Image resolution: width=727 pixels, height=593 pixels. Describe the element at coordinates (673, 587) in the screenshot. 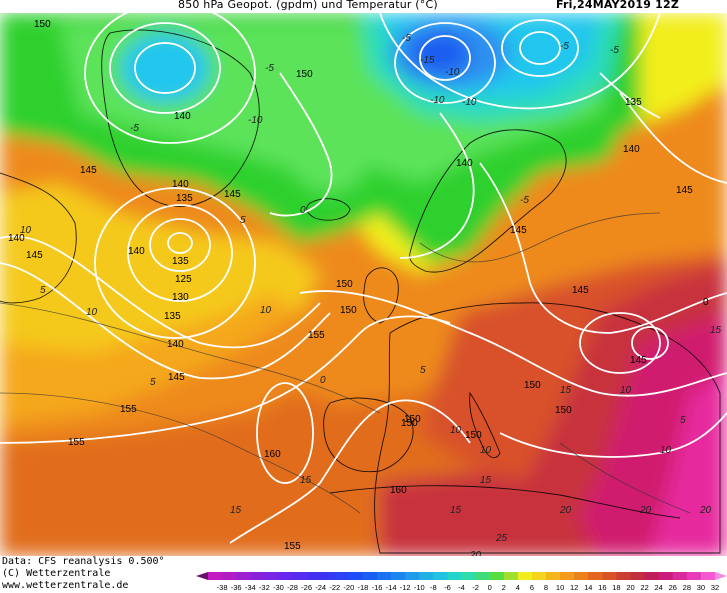

I see `legend-tick-label: 26` at that location.